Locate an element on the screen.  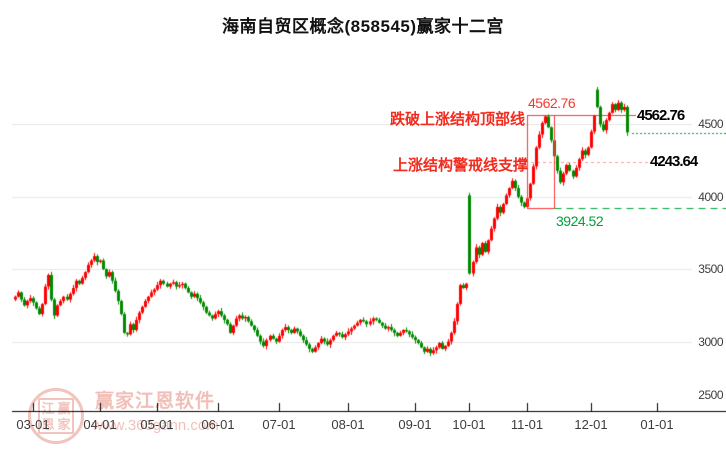
x-axis-tick-label: 05-01 is located at coordinates (157, 424).